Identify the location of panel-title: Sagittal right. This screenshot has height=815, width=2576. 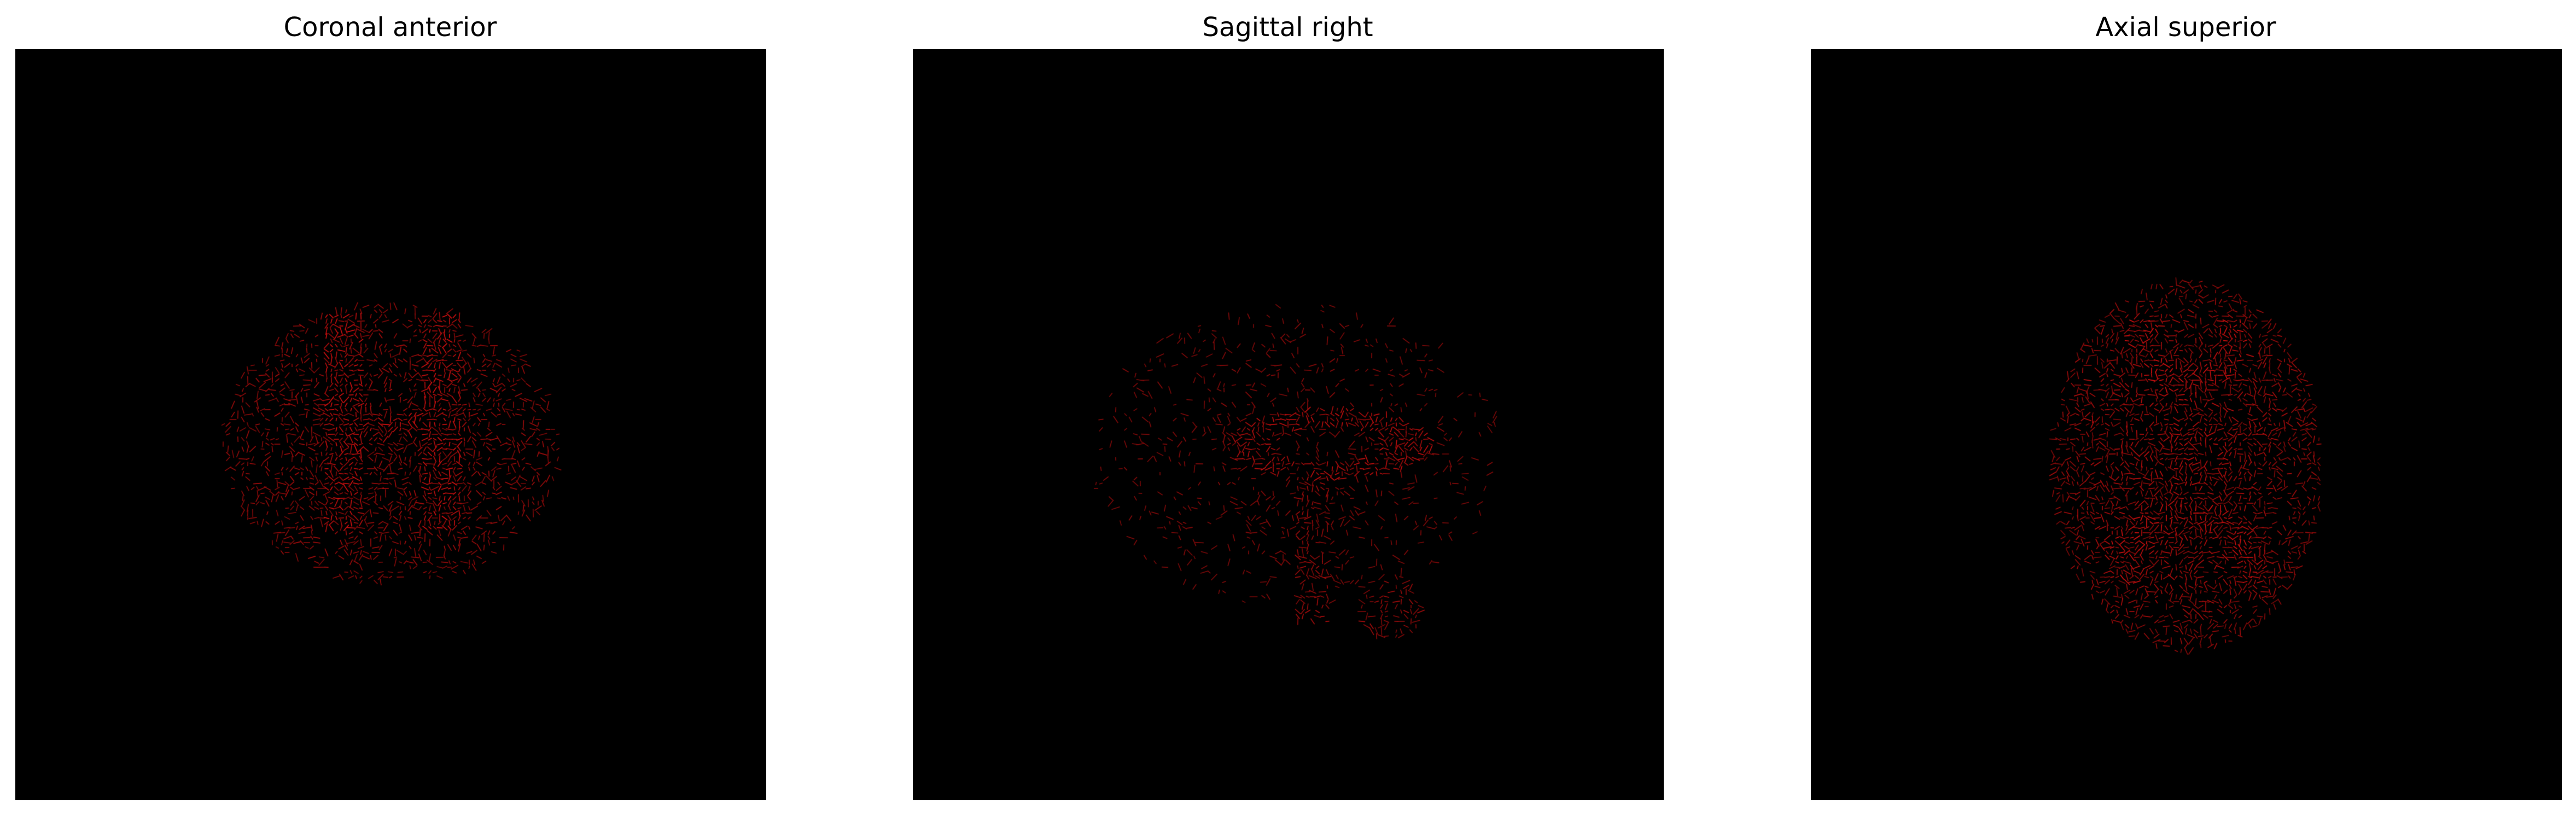
(1287, 28).